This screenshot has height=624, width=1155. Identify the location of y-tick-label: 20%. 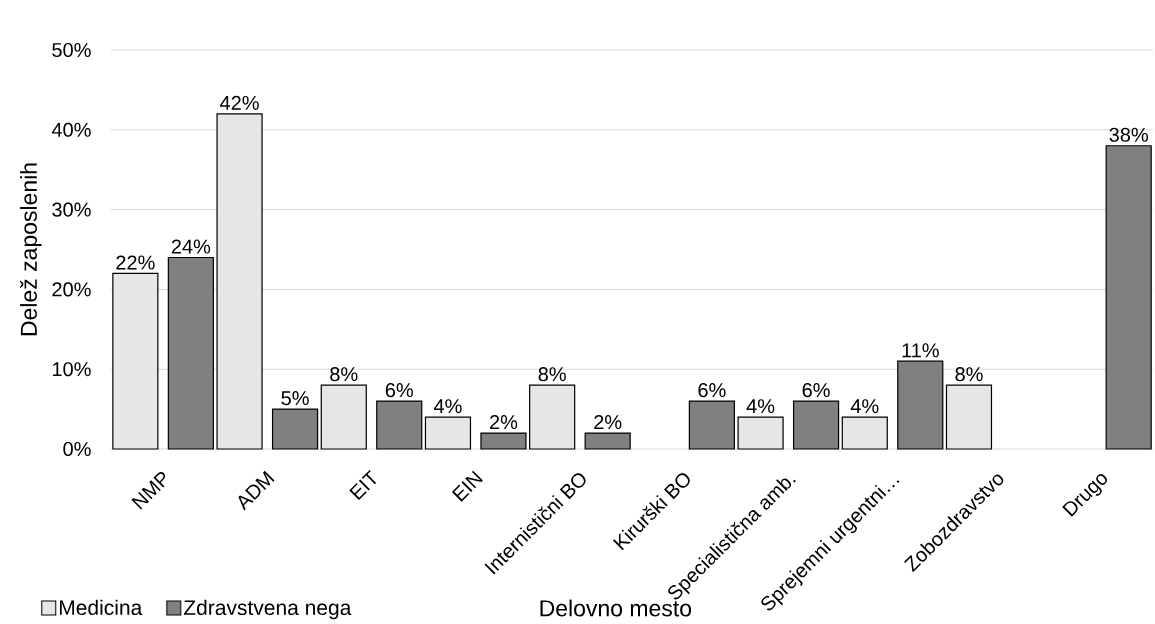
(71, 289).